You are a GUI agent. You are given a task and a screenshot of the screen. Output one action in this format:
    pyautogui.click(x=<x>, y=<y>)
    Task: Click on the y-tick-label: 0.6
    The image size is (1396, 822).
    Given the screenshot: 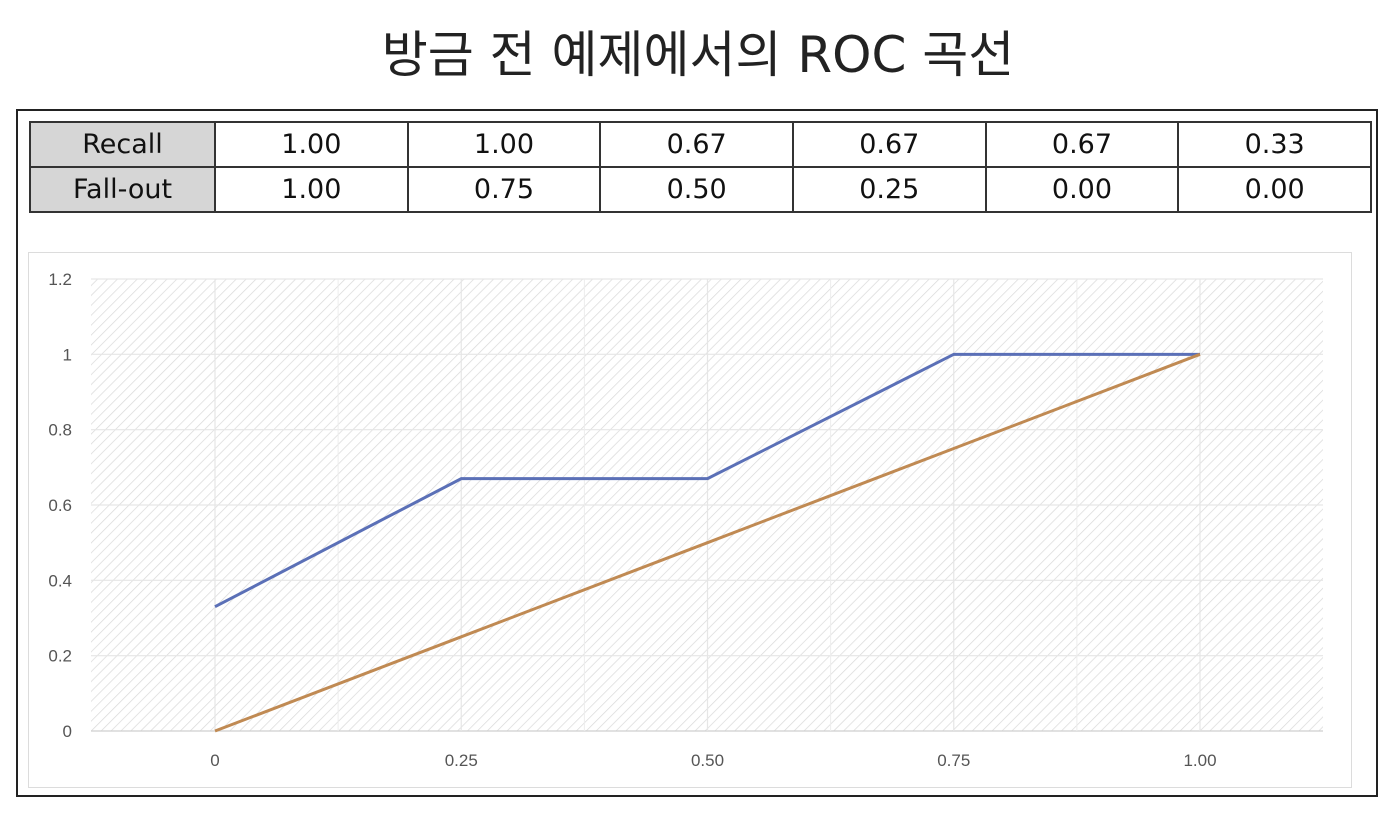 What is the action you would take?
    pyautogui.click(x=60, y=505)
    